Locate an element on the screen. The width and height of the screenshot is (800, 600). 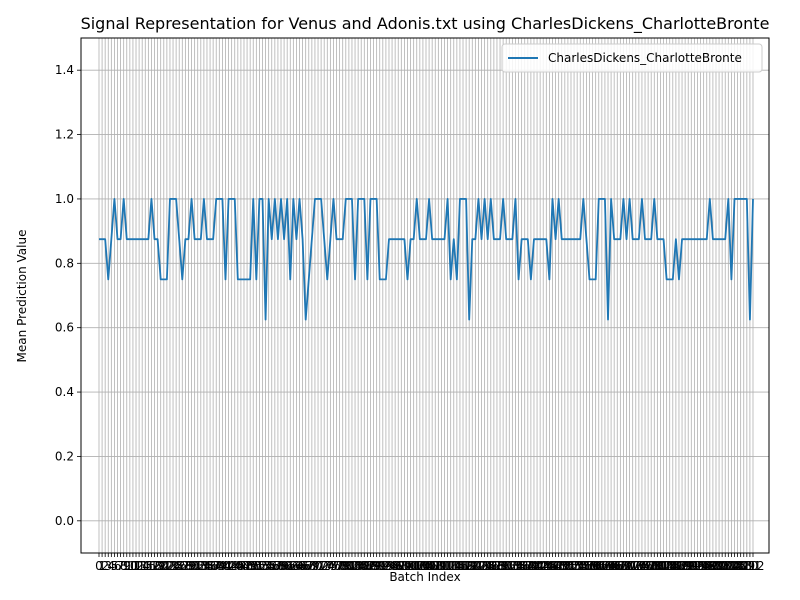
x-tick-label: 56 is located at coordinates (271, 566).